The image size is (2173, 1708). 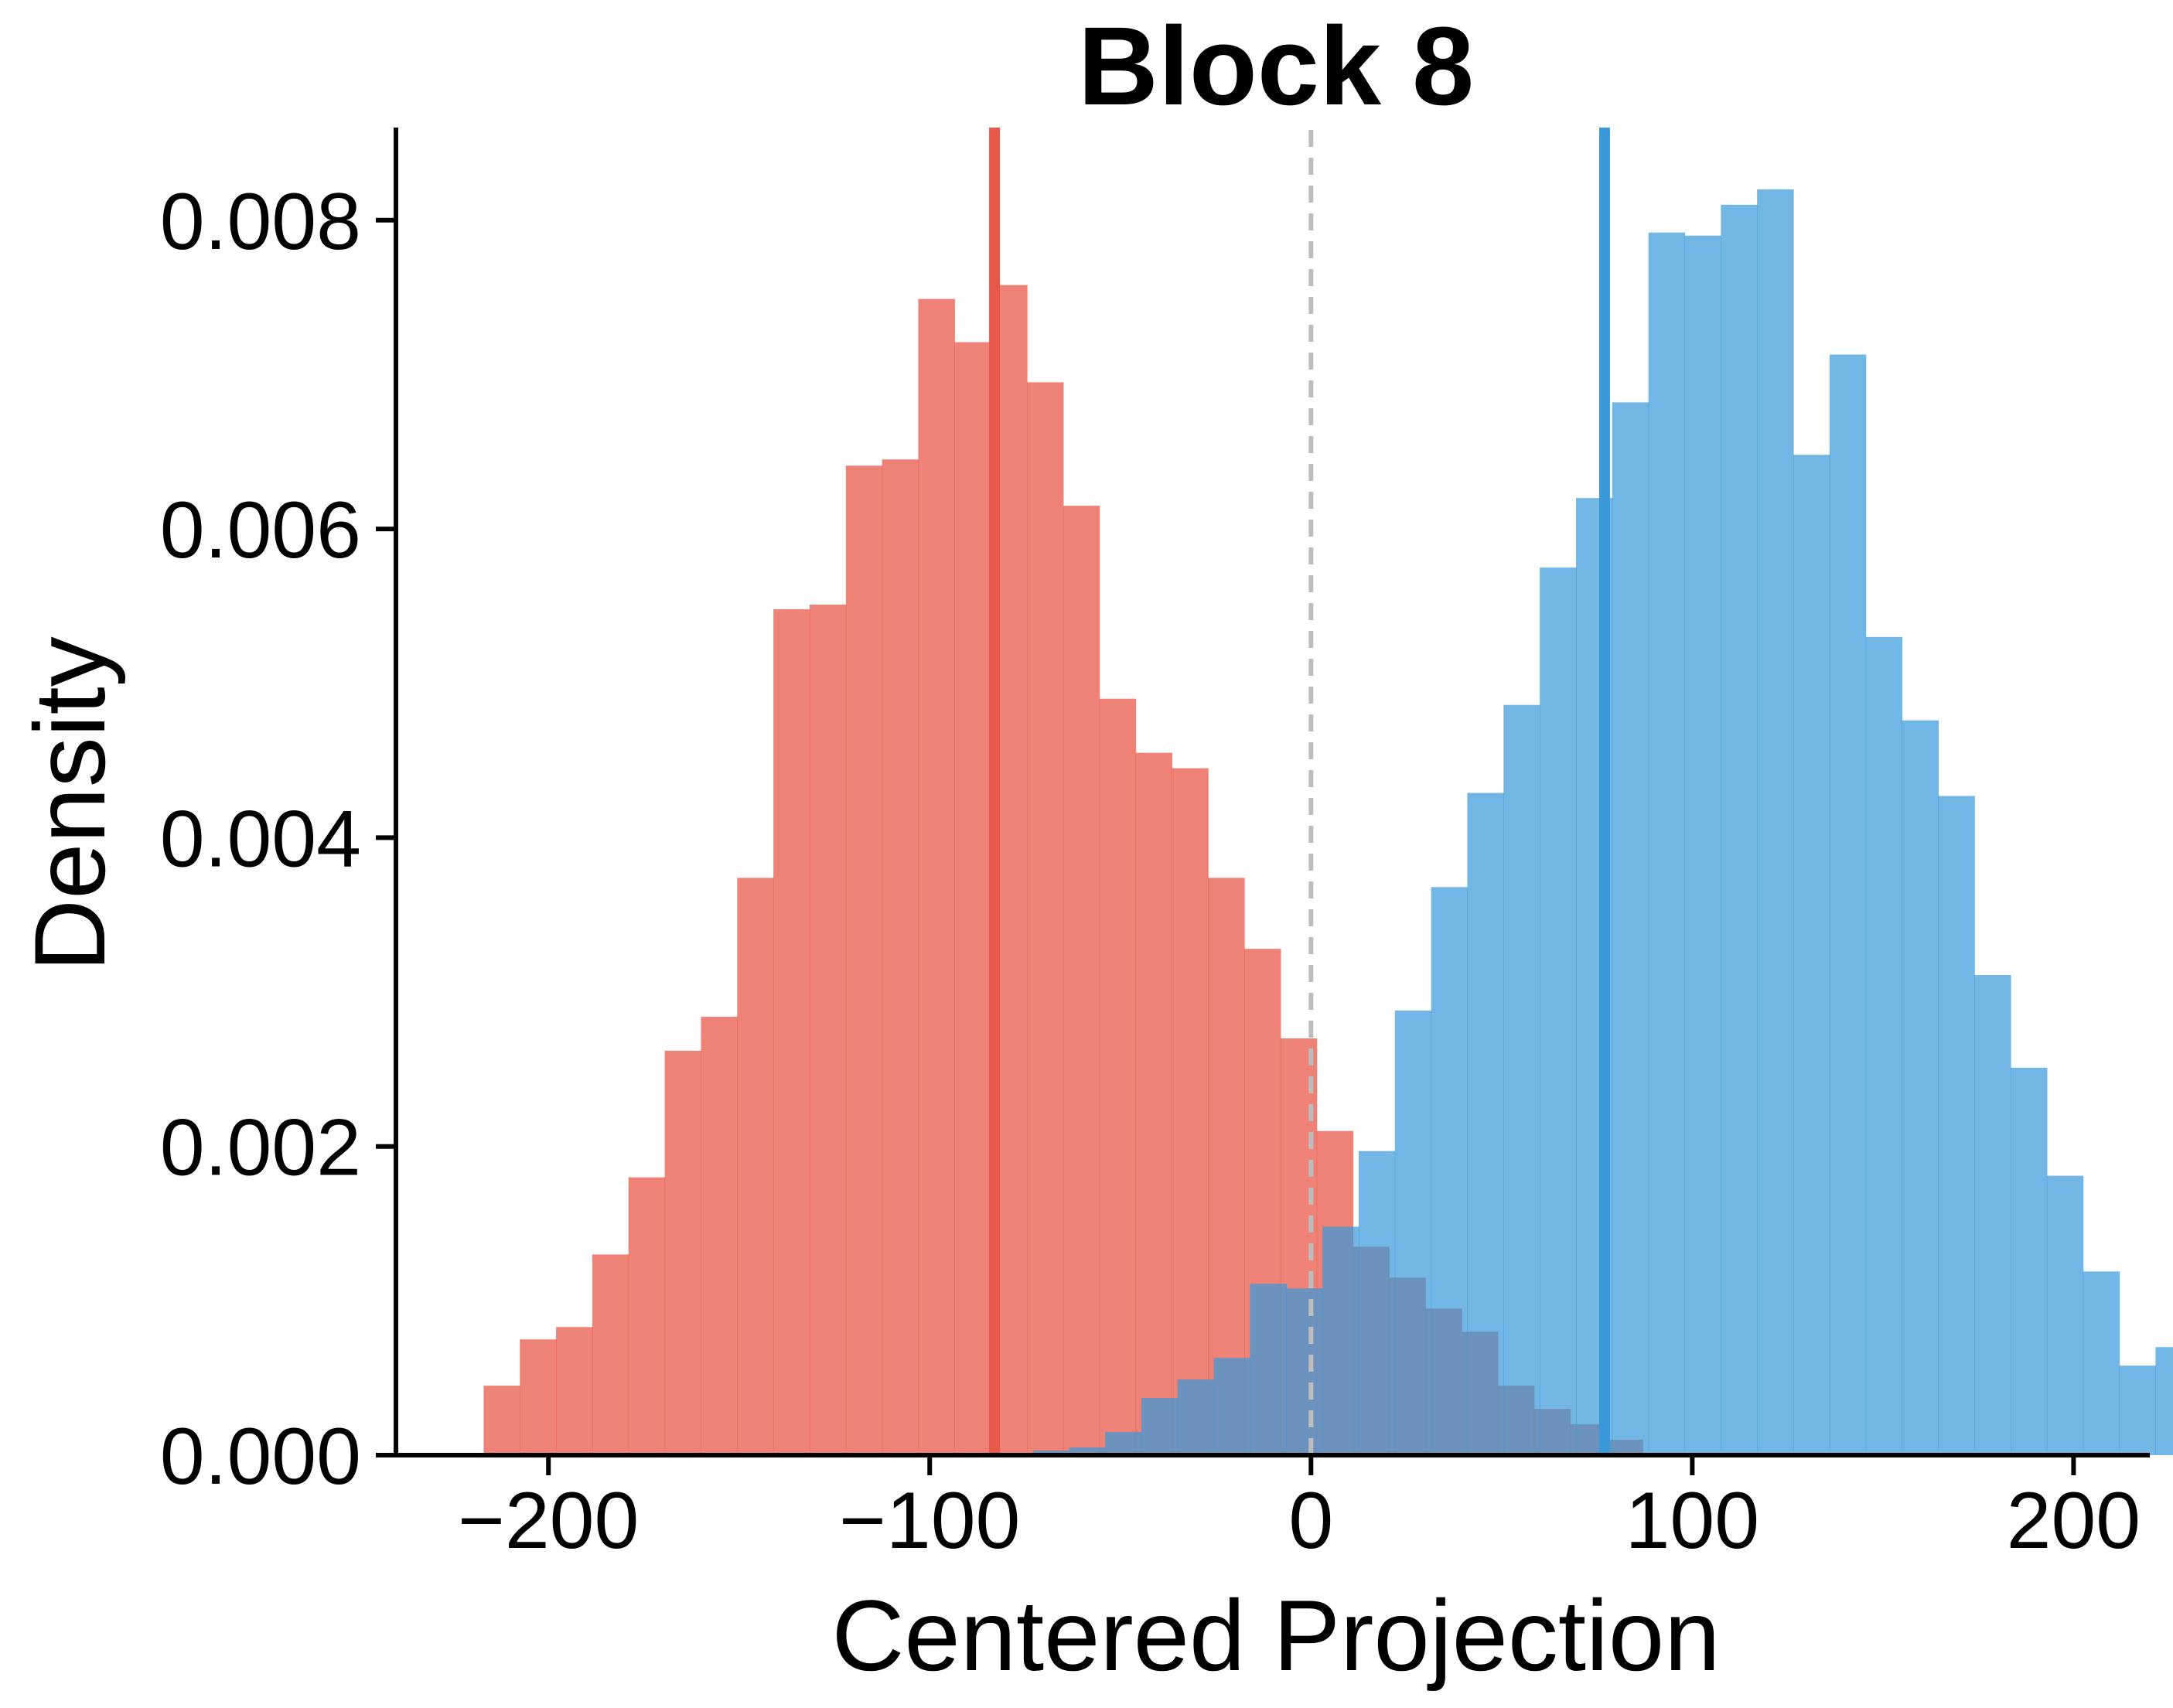 What do you see at coordinates (69, 803) in the screenshot?
I see `y-axis-label: Density` at bounding box center [69, 803].